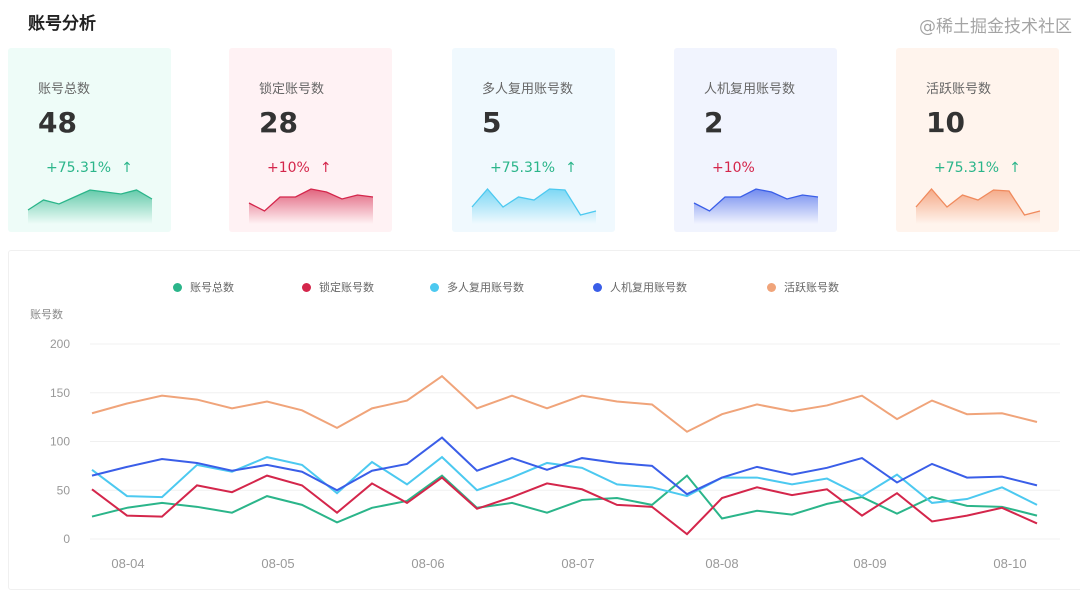 The height and width of the screenshot is (590, 1080). Describe the element at coordinates (721, 563) in the screenshot. I see `x-tick-label: 08-08` at that location.